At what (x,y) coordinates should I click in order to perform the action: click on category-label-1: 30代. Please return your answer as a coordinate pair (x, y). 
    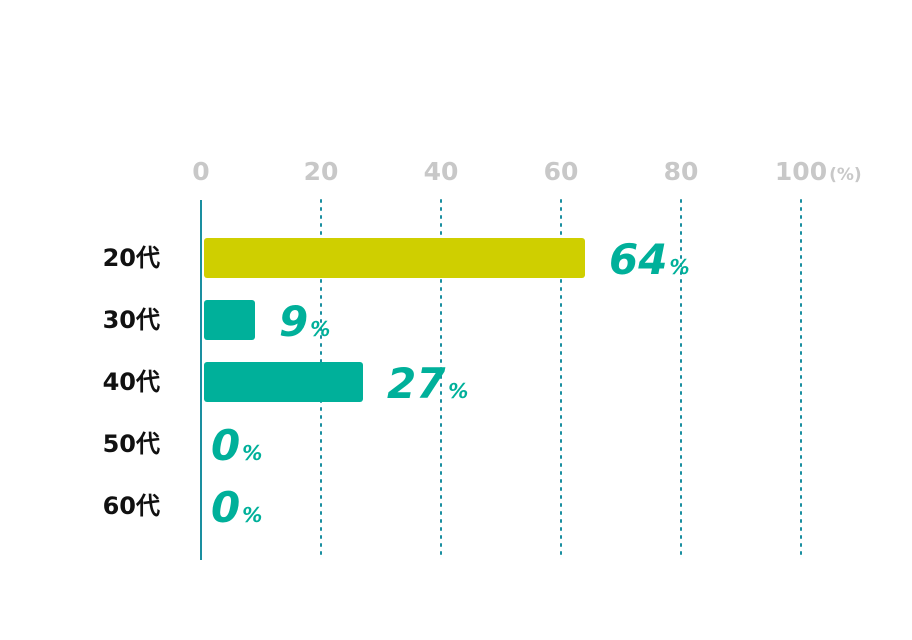
    Looking at the image, I should click on (131, 320).